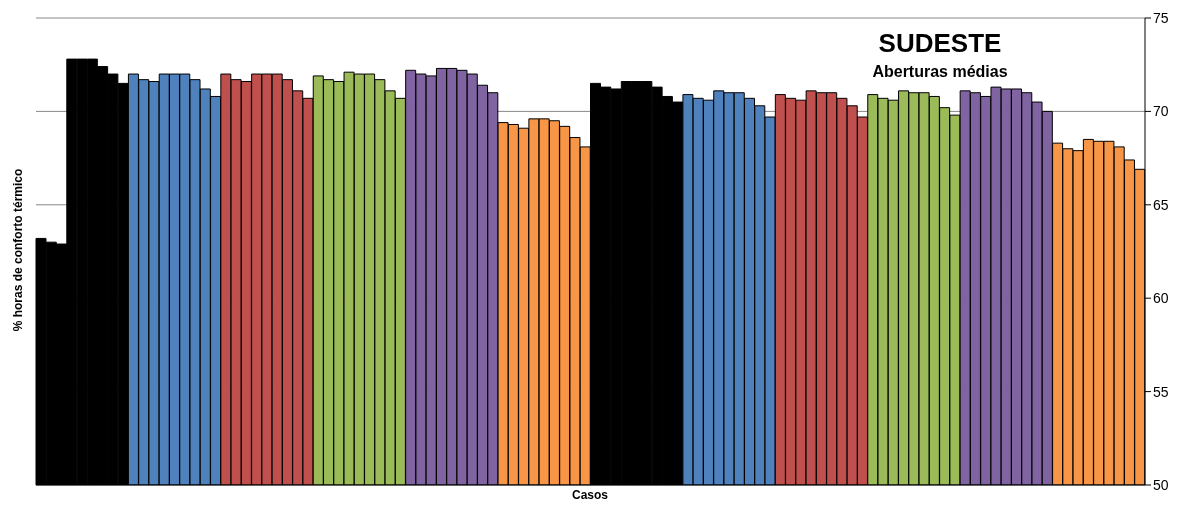 The height and width of the screenshot is (509, 1200). What do you see at coordinates (1161, 111) in the screenshot?
I see `y-tick-label: 70` at bounding box center [1161, 111].